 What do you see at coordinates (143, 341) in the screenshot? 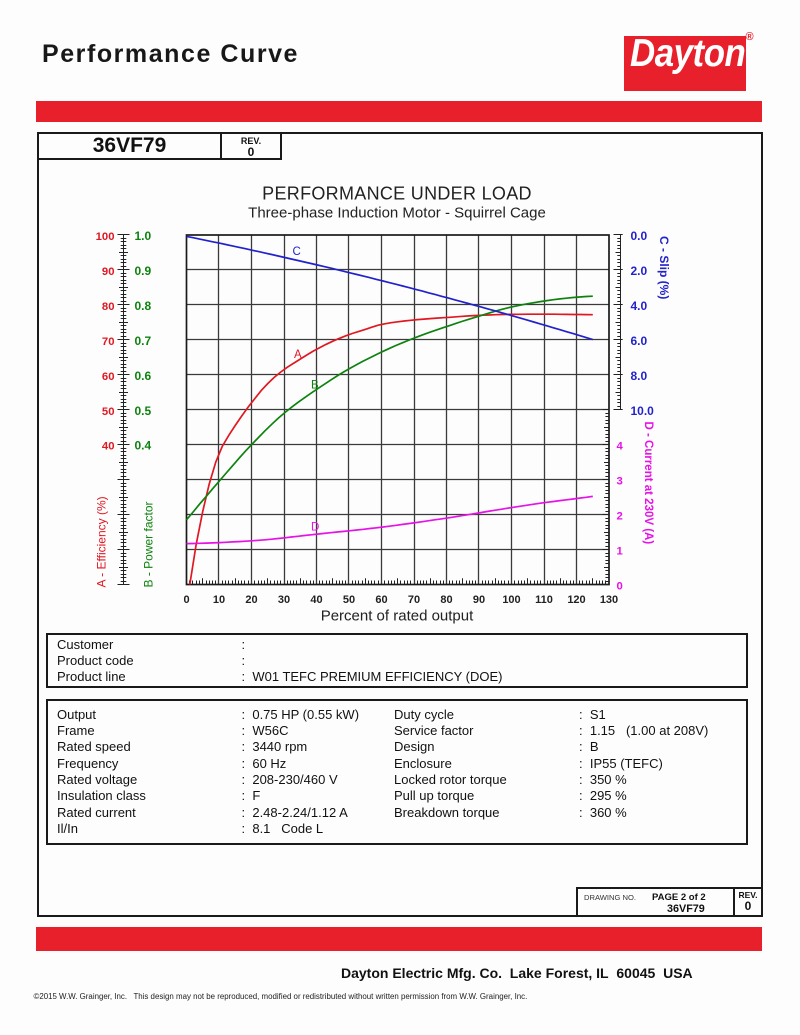
I see `svg-text: 0.7` at bounding box center [143, 341].